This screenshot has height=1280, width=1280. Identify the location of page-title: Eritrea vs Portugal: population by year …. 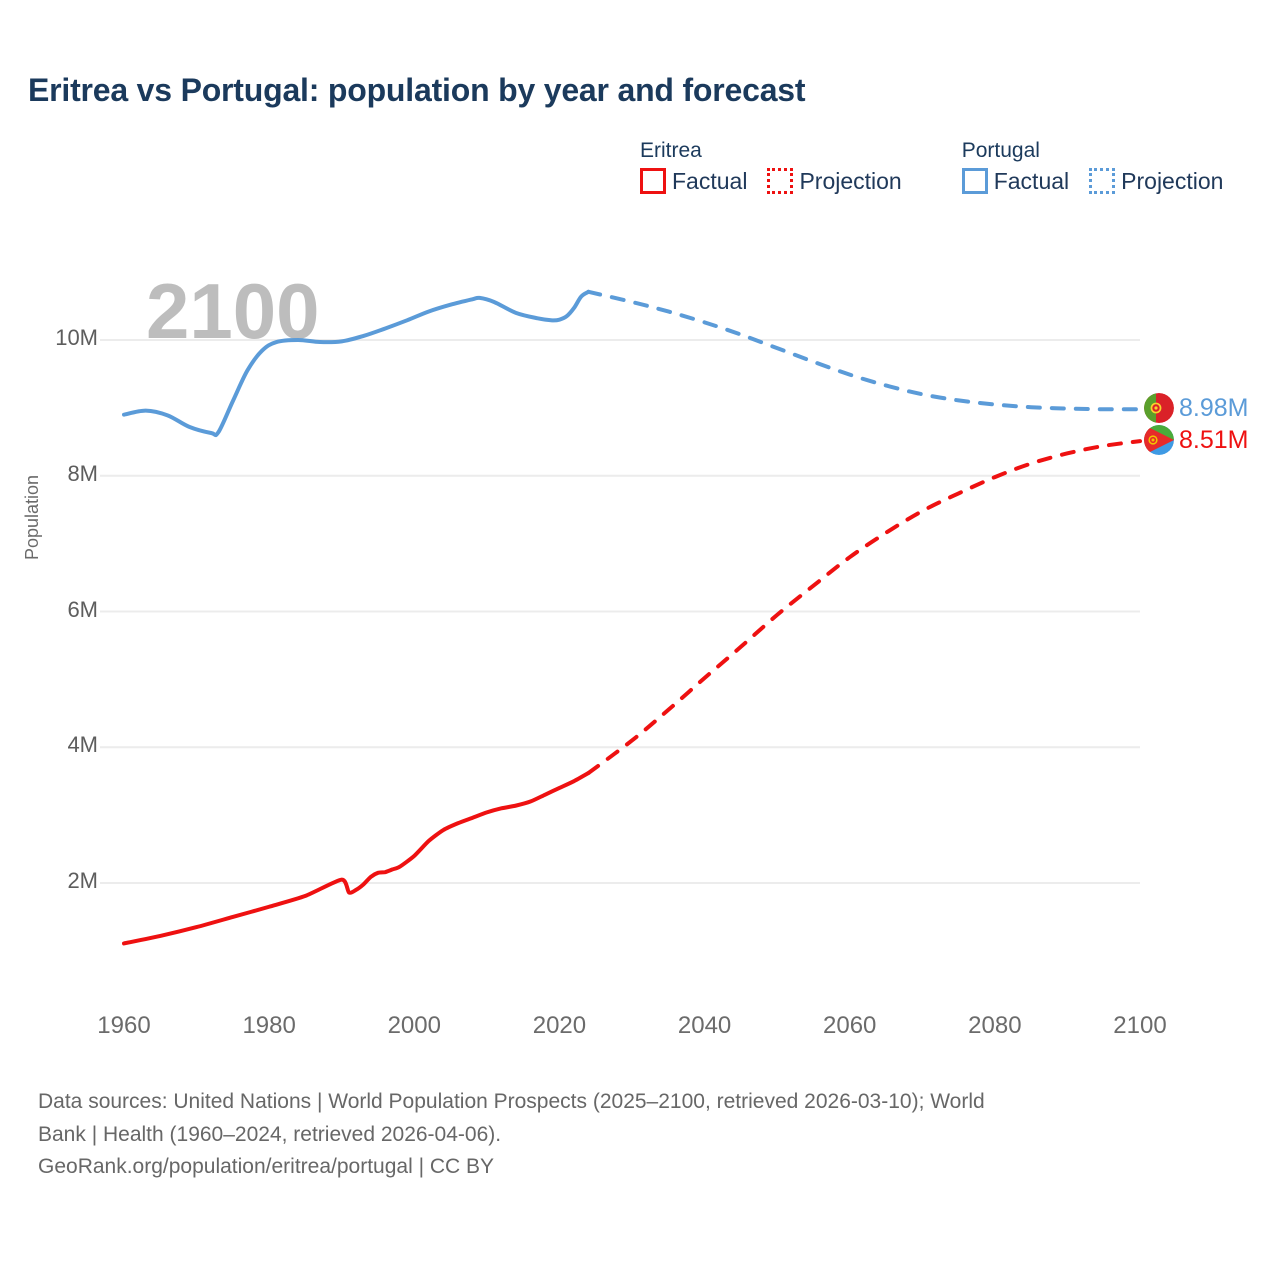
(417, 90).